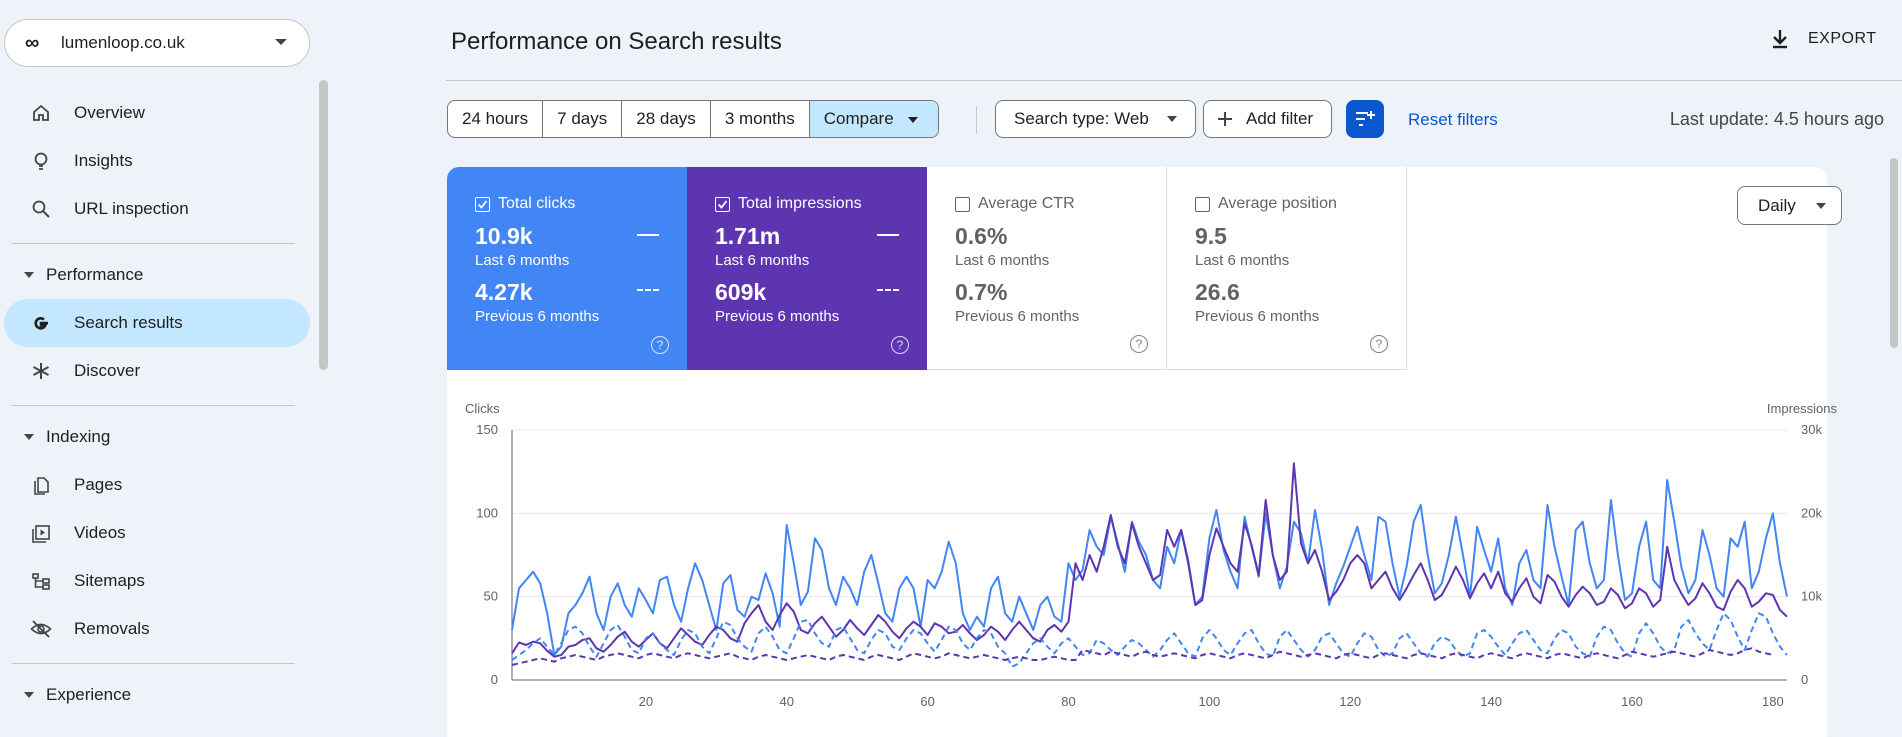 The width and height of the screenshot is (1902, 737). I want to click on filter-settings-button, so click(1365, 119).